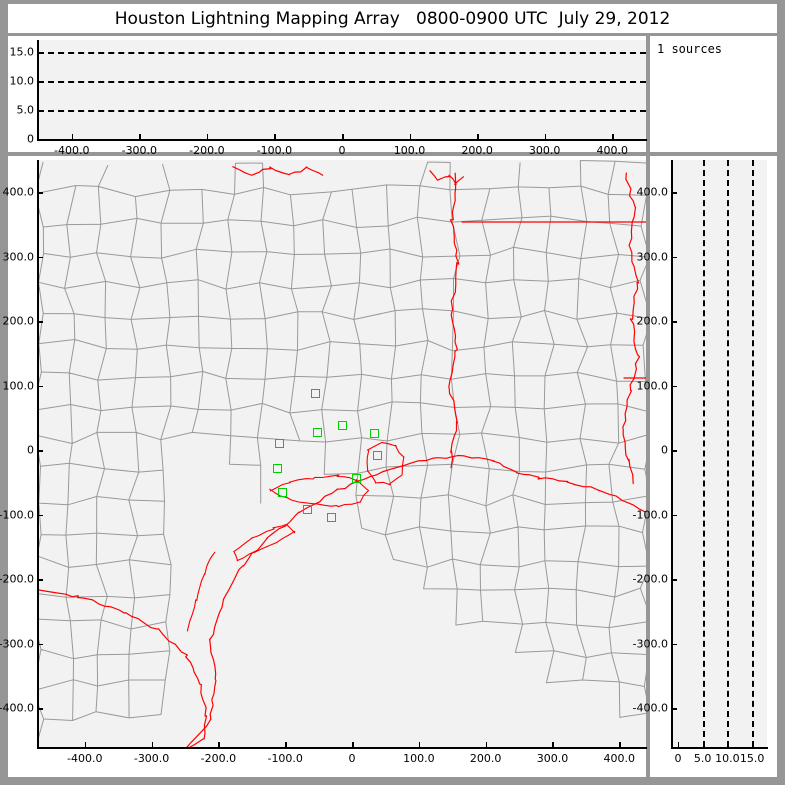 The image size is (785, 785). What do you see at coordinates (22, 81) in the screenshot?
I see `y-axis-tick-label: 10.0` at bounding box center [22, 81].